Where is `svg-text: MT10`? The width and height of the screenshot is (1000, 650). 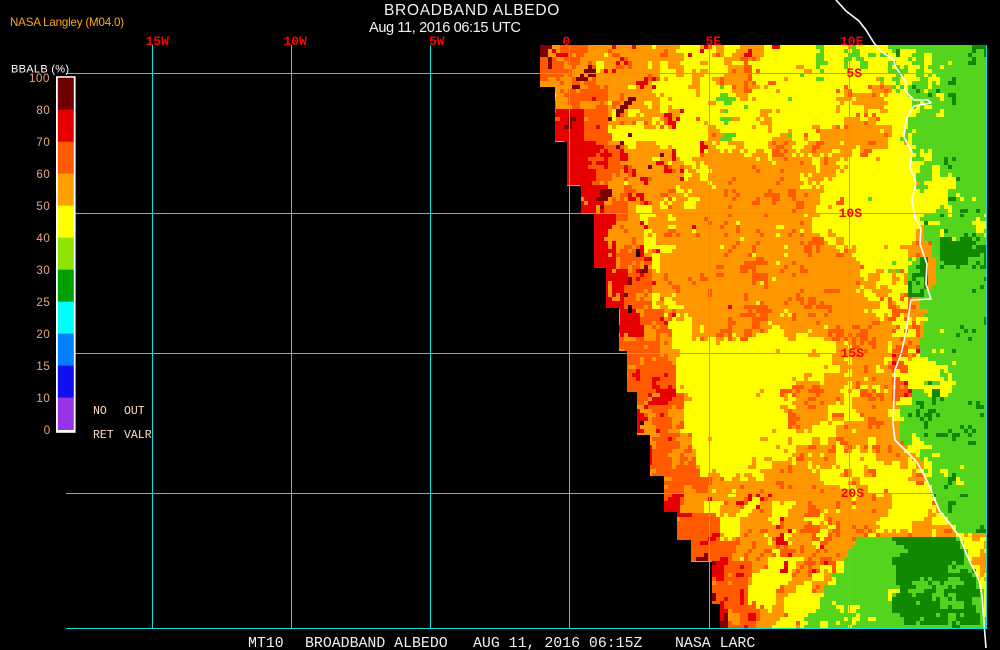 svg-text: MT10 is located at coordinates (266, 643).